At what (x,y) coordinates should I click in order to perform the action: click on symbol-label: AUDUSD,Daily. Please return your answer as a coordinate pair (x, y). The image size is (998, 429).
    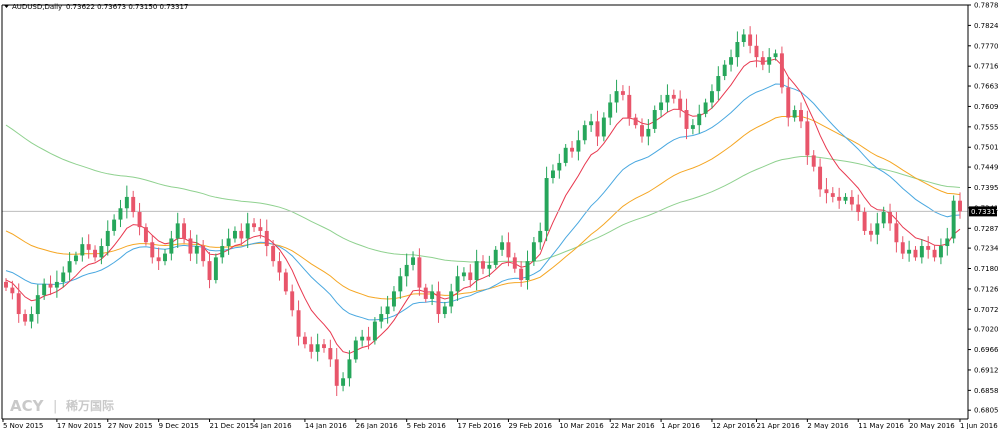
    Looking at the image, I should click on (37, 7).